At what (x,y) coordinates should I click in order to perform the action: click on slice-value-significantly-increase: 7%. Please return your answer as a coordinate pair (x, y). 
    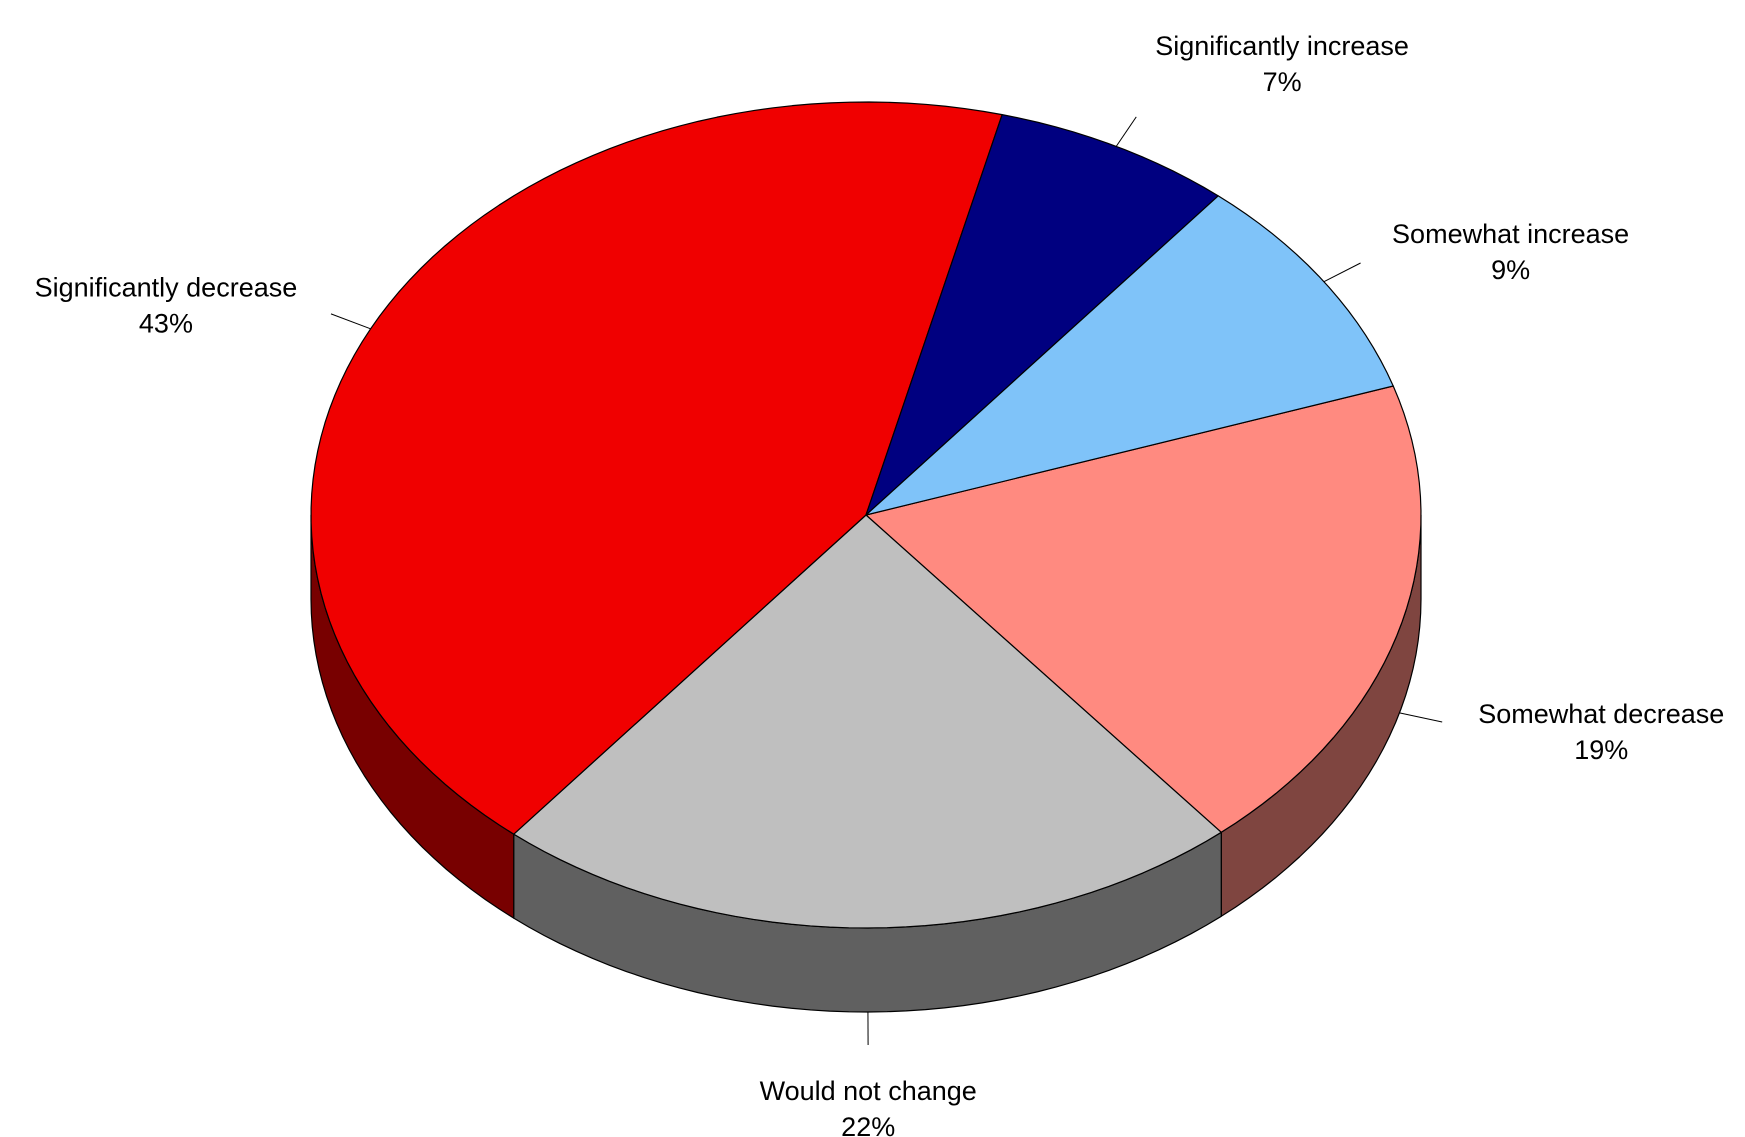
    Looking at the image, I should click on (1282, 82).